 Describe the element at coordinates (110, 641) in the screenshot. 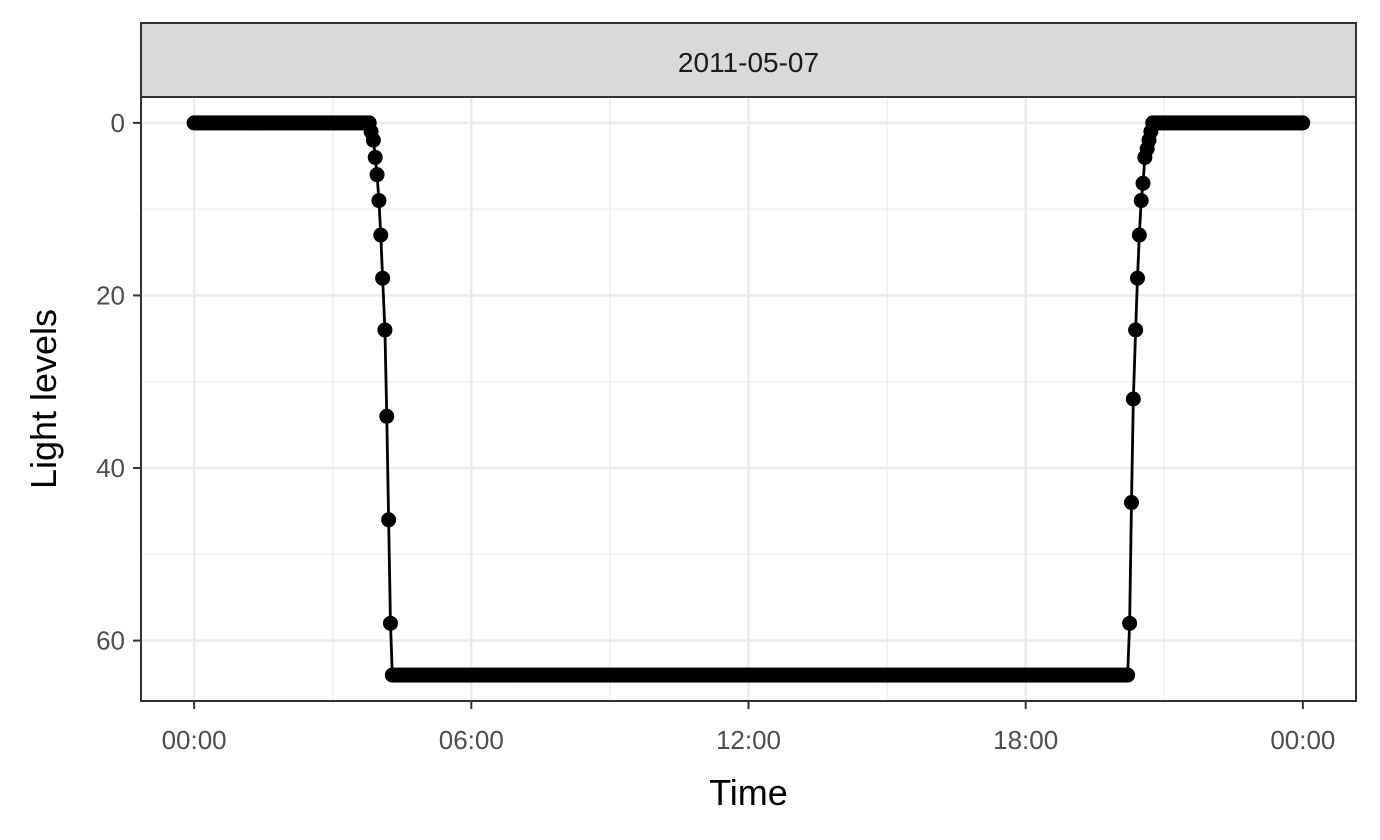

I see `y-tick-label: 60` at that location.